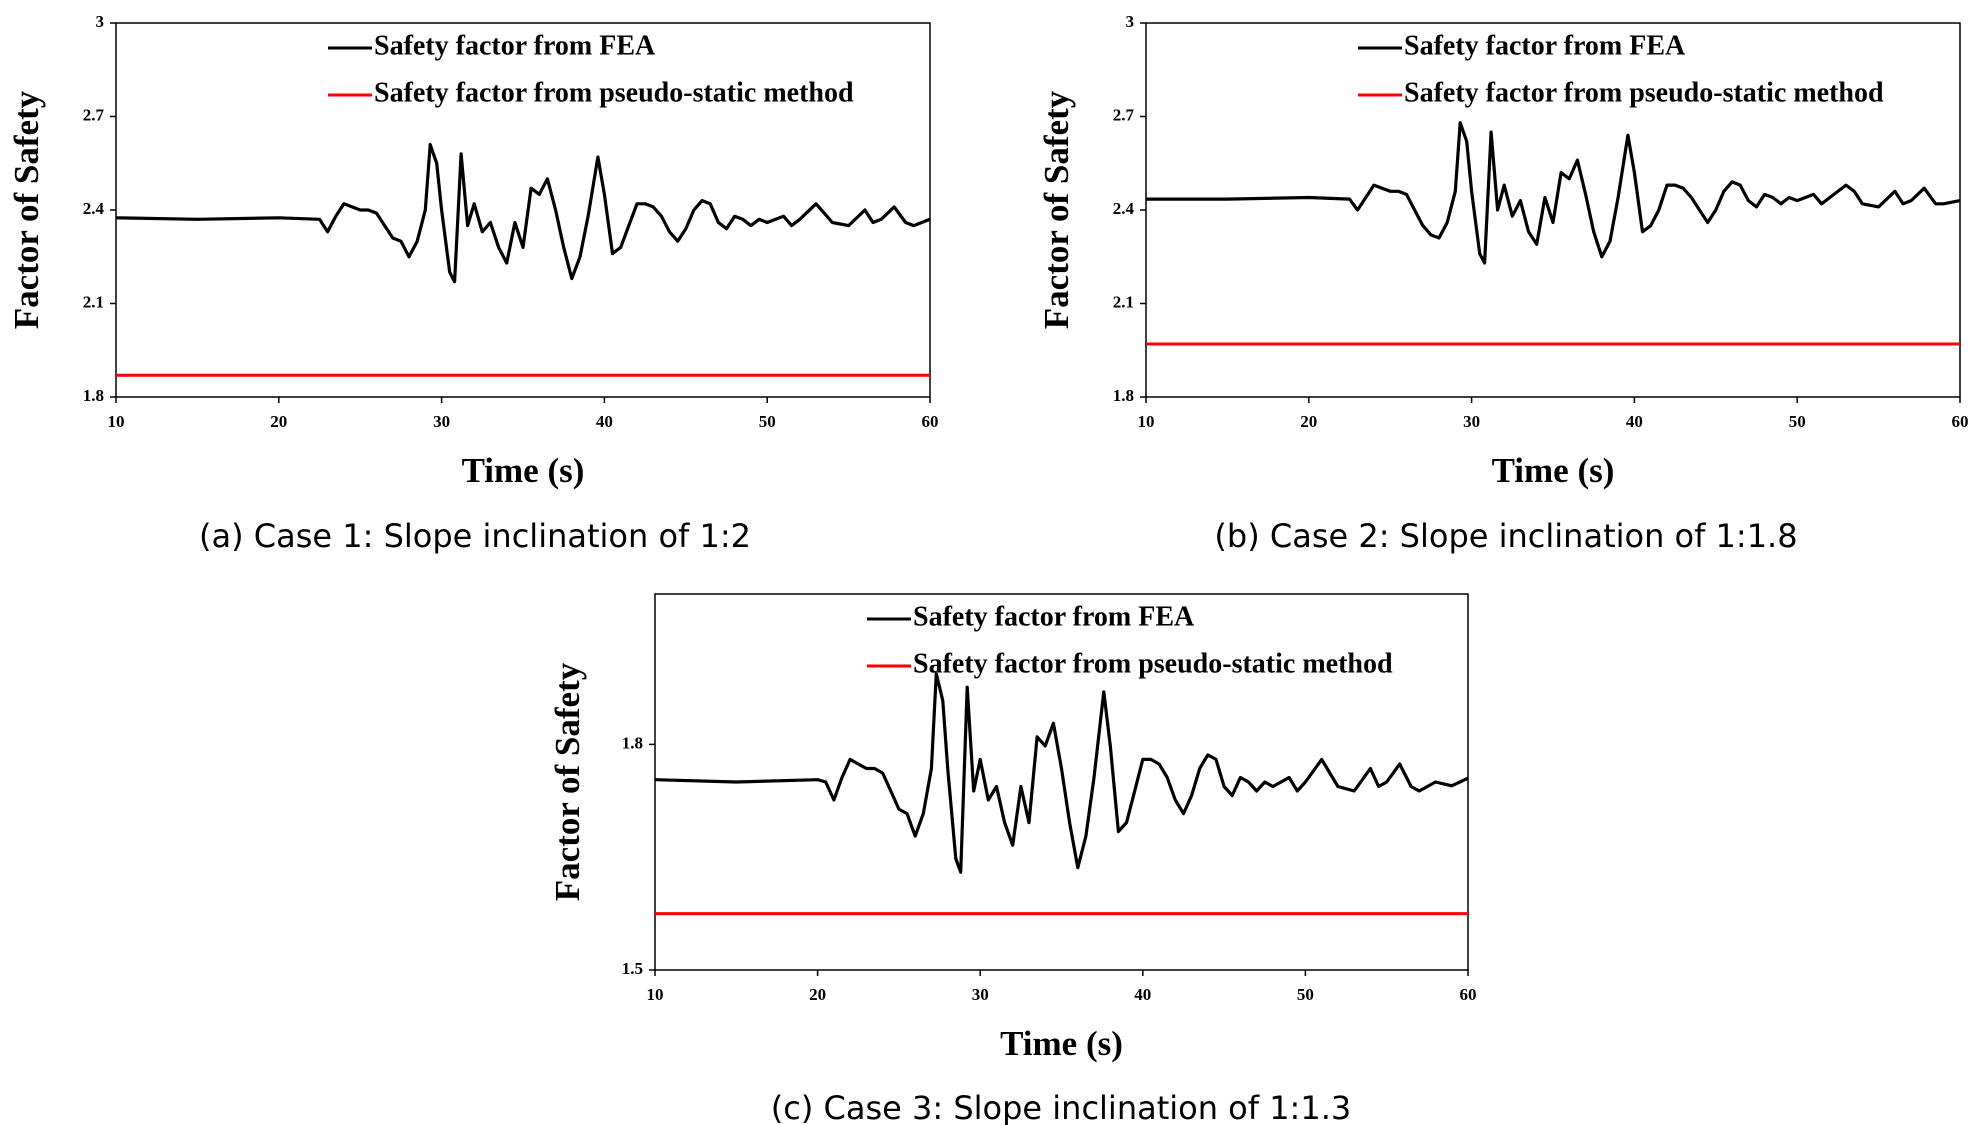 This screenshot has width=1975, height=1125. I want to click on y-tick-label: 1.5, so click(632, 968).